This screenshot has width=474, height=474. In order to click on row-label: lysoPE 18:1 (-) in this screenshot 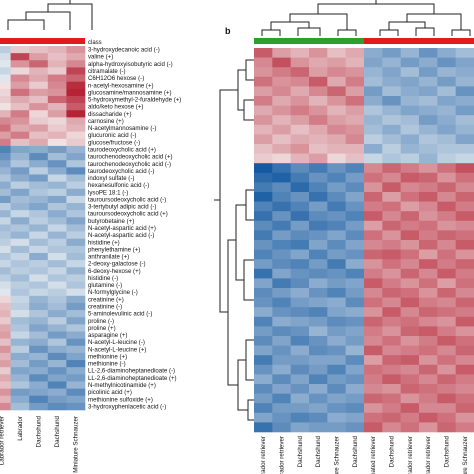, I will do `click(108, 192)`.